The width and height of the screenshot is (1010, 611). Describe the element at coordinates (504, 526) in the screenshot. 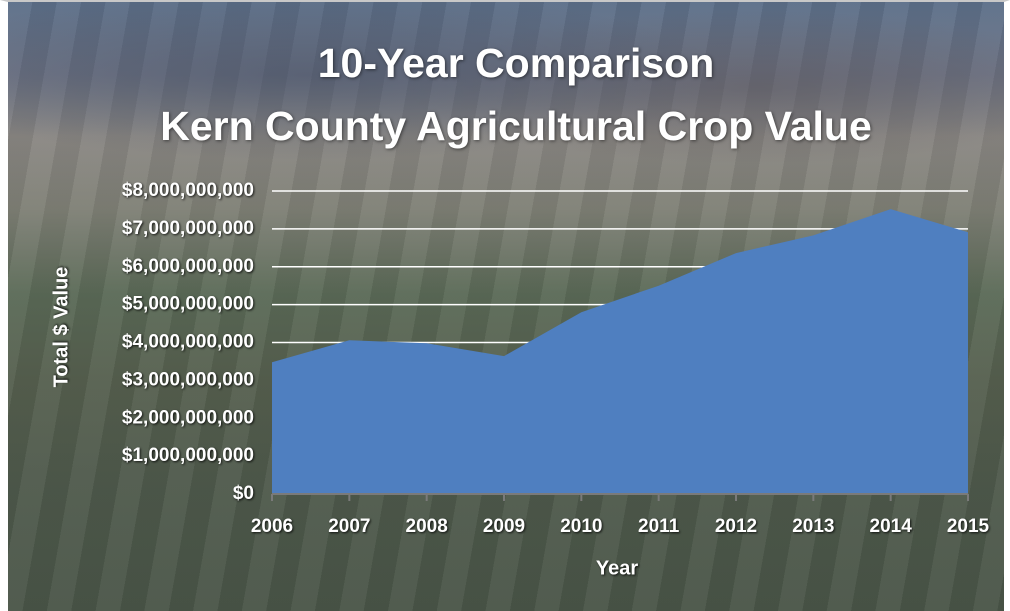

I see `x-tick-label: 2009` at that location.